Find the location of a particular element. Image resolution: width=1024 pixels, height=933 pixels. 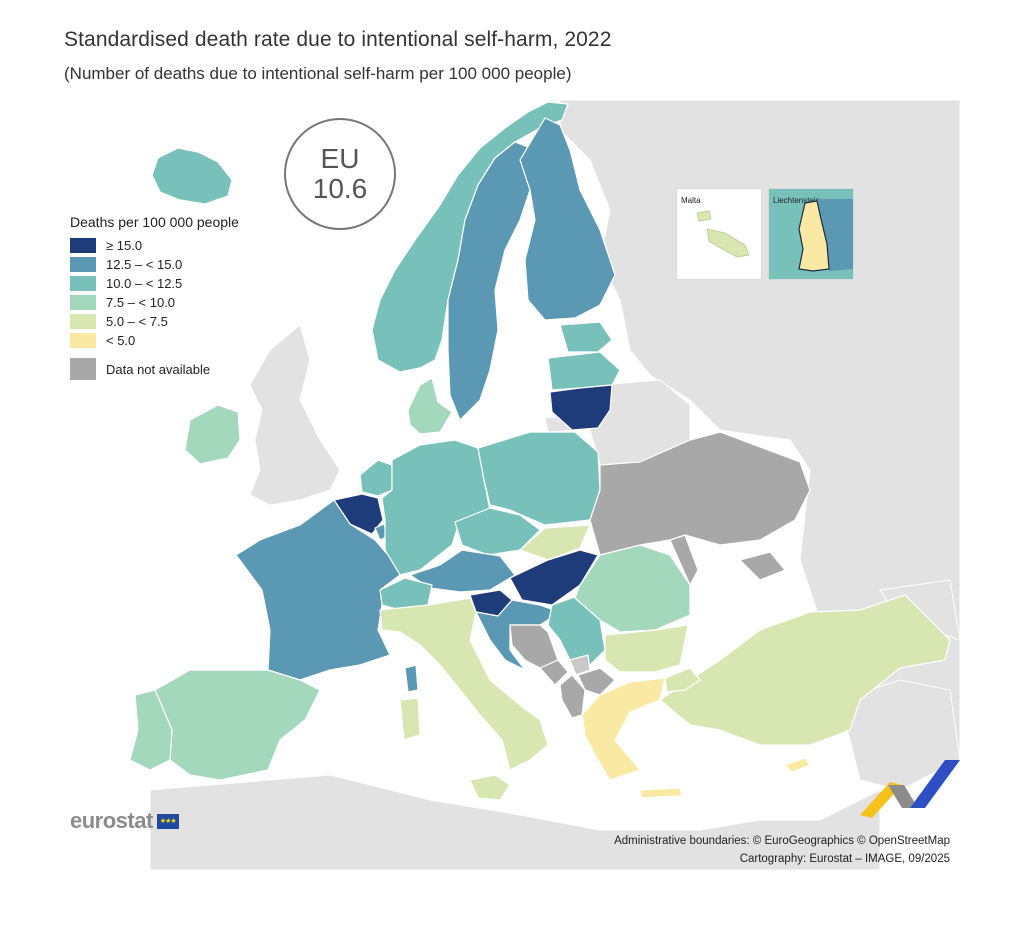

country-norway is located at coordinates (470, 237).